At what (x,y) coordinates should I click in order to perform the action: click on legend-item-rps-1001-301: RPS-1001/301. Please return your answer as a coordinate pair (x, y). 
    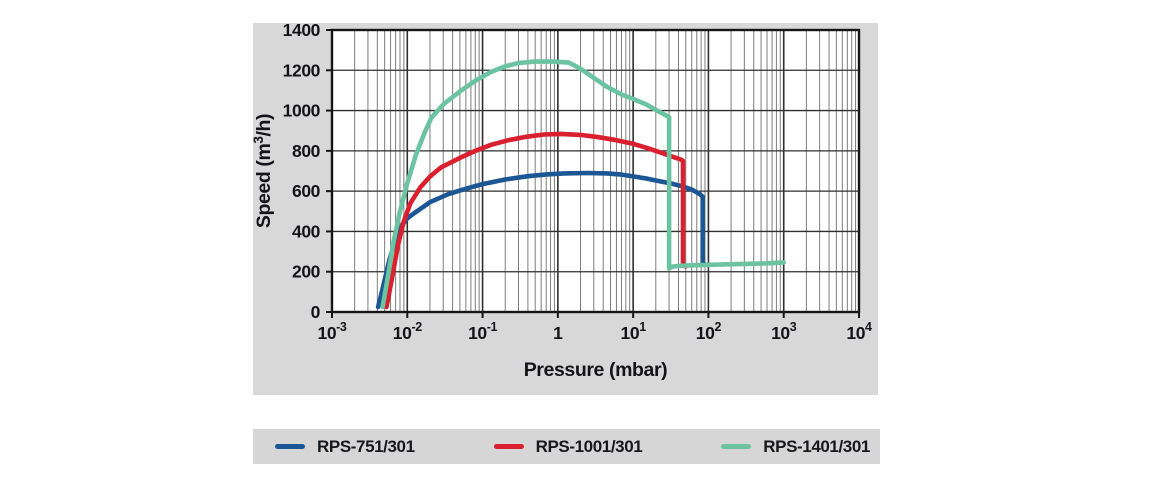
    Looking at the image, I should click on (568, 446).